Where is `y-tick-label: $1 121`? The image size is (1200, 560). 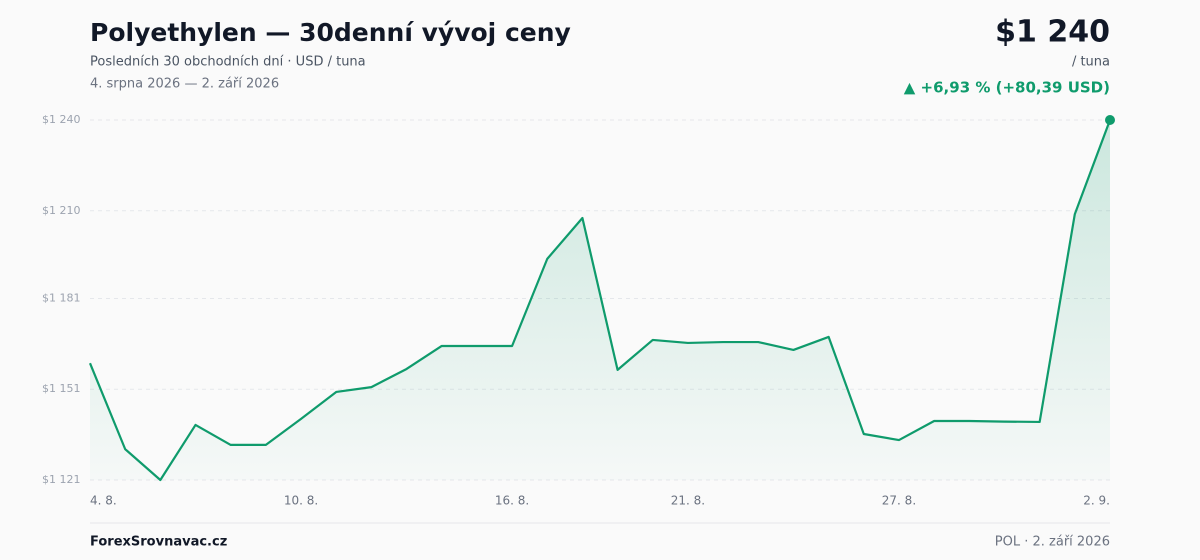
y-tick-label: $1 121 is located at coordinates (61, 479).